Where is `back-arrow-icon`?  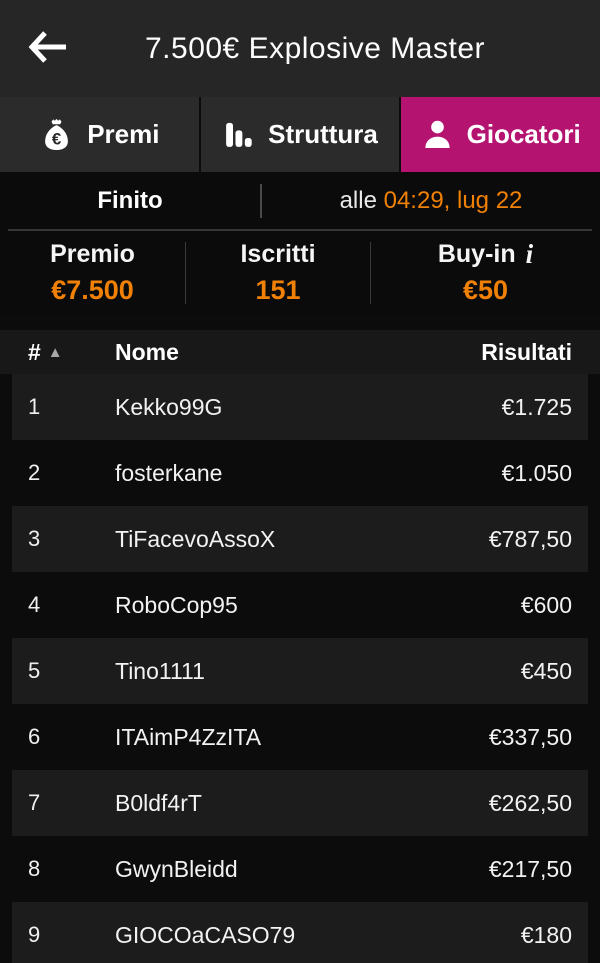 back-arrow-icon is located at coordinates (48, 48).